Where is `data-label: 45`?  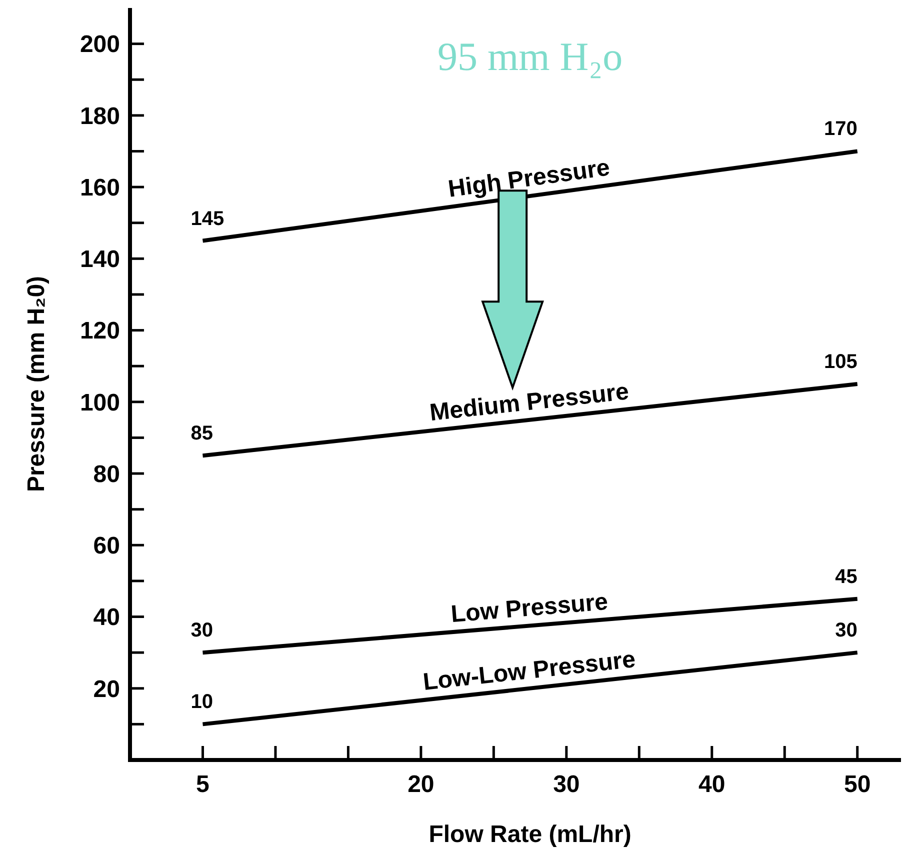 data-label: 45 is located at coordinates (846, 577).